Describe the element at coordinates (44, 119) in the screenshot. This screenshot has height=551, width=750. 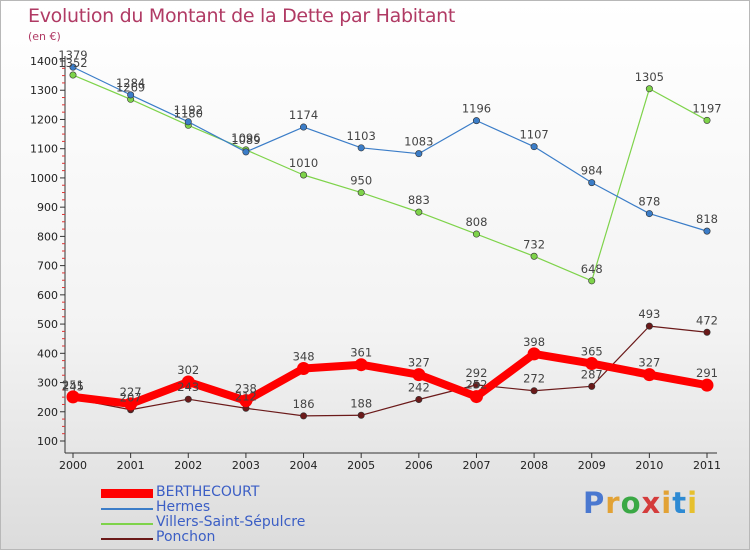
I see `y-tick-label: 1200` at that location.